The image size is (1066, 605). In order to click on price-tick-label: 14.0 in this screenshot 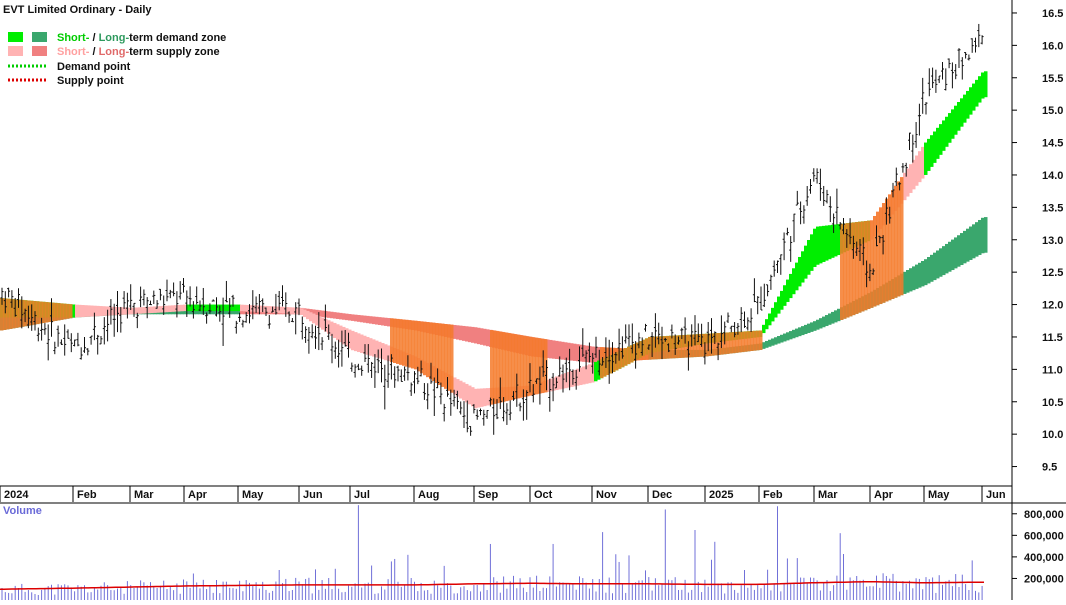, I will do `click(1052, 176)`.